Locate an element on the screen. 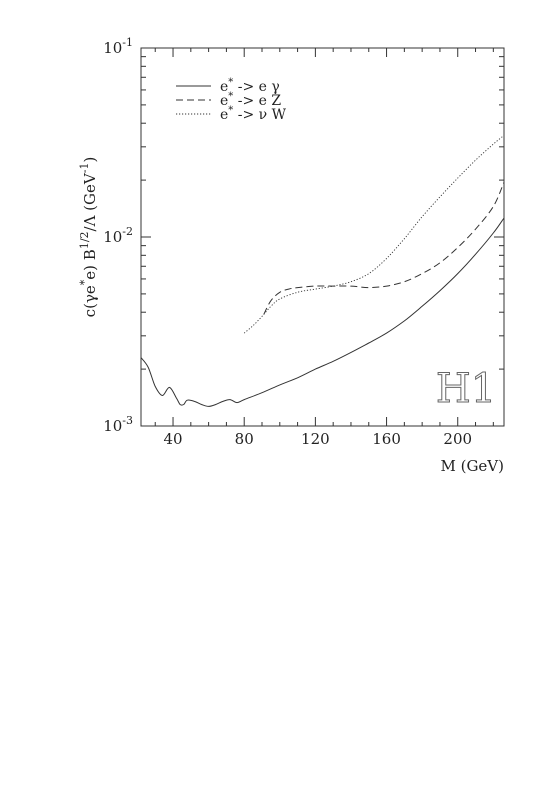 The width and height of the screenshot is (557, 801). x-tick-label: 200 is located at coordinates (457, 439).